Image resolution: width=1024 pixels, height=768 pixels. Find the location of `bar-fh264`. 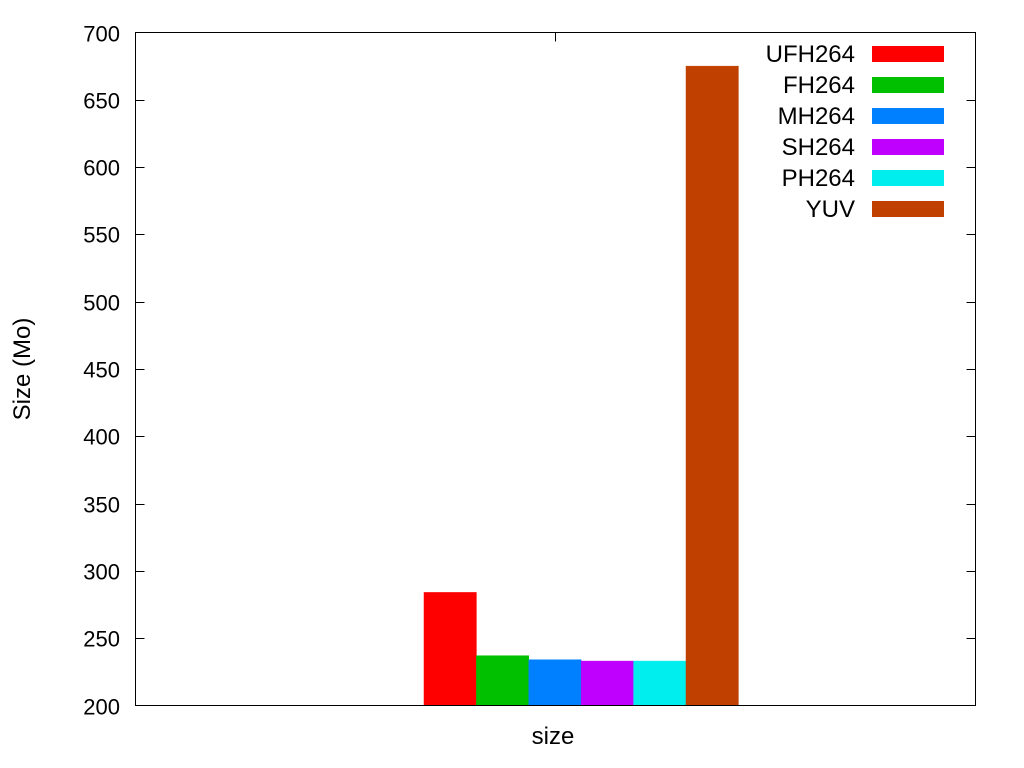

bar-fh264 is located at coordinates (503, 680).